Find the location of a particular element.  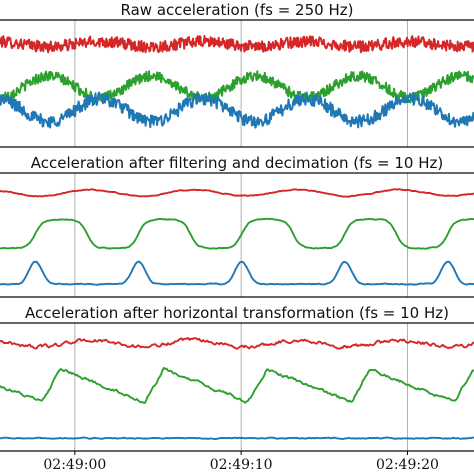

x-tick-label: 02:49:00 is located at coordinates (74, 465).